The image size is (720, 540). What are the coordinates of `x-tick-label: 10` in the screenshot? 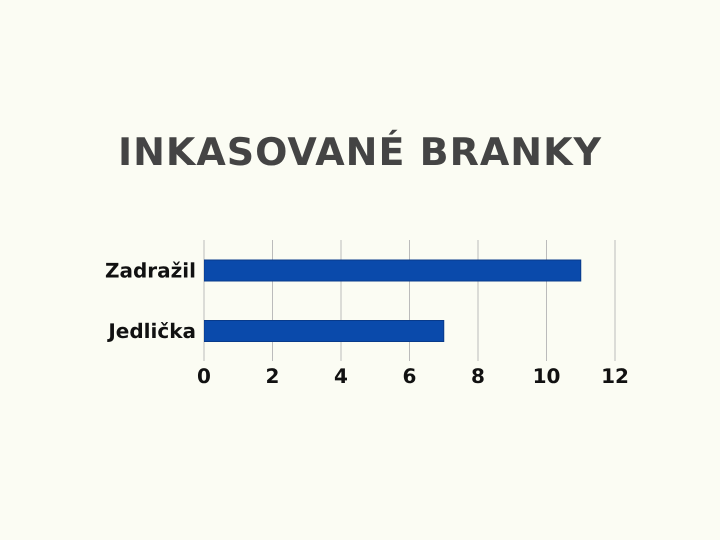 It's located at (546, 376).